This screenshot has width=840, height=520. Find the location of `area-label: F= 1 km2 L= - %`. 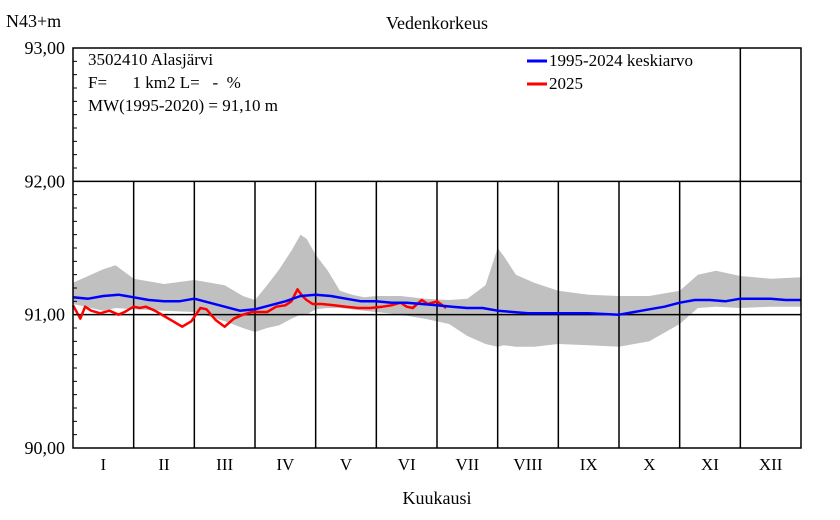

area-label: F= 1 km2 L= - % is located at coordinates (164, 82).